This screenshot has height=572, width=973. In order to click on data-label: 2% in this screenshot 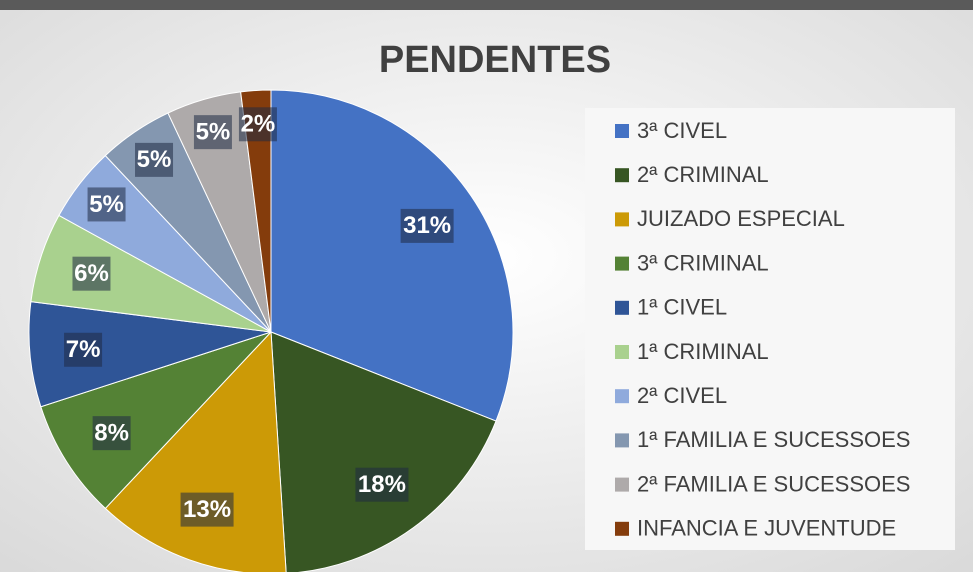, I will do `click(258, 124)`.